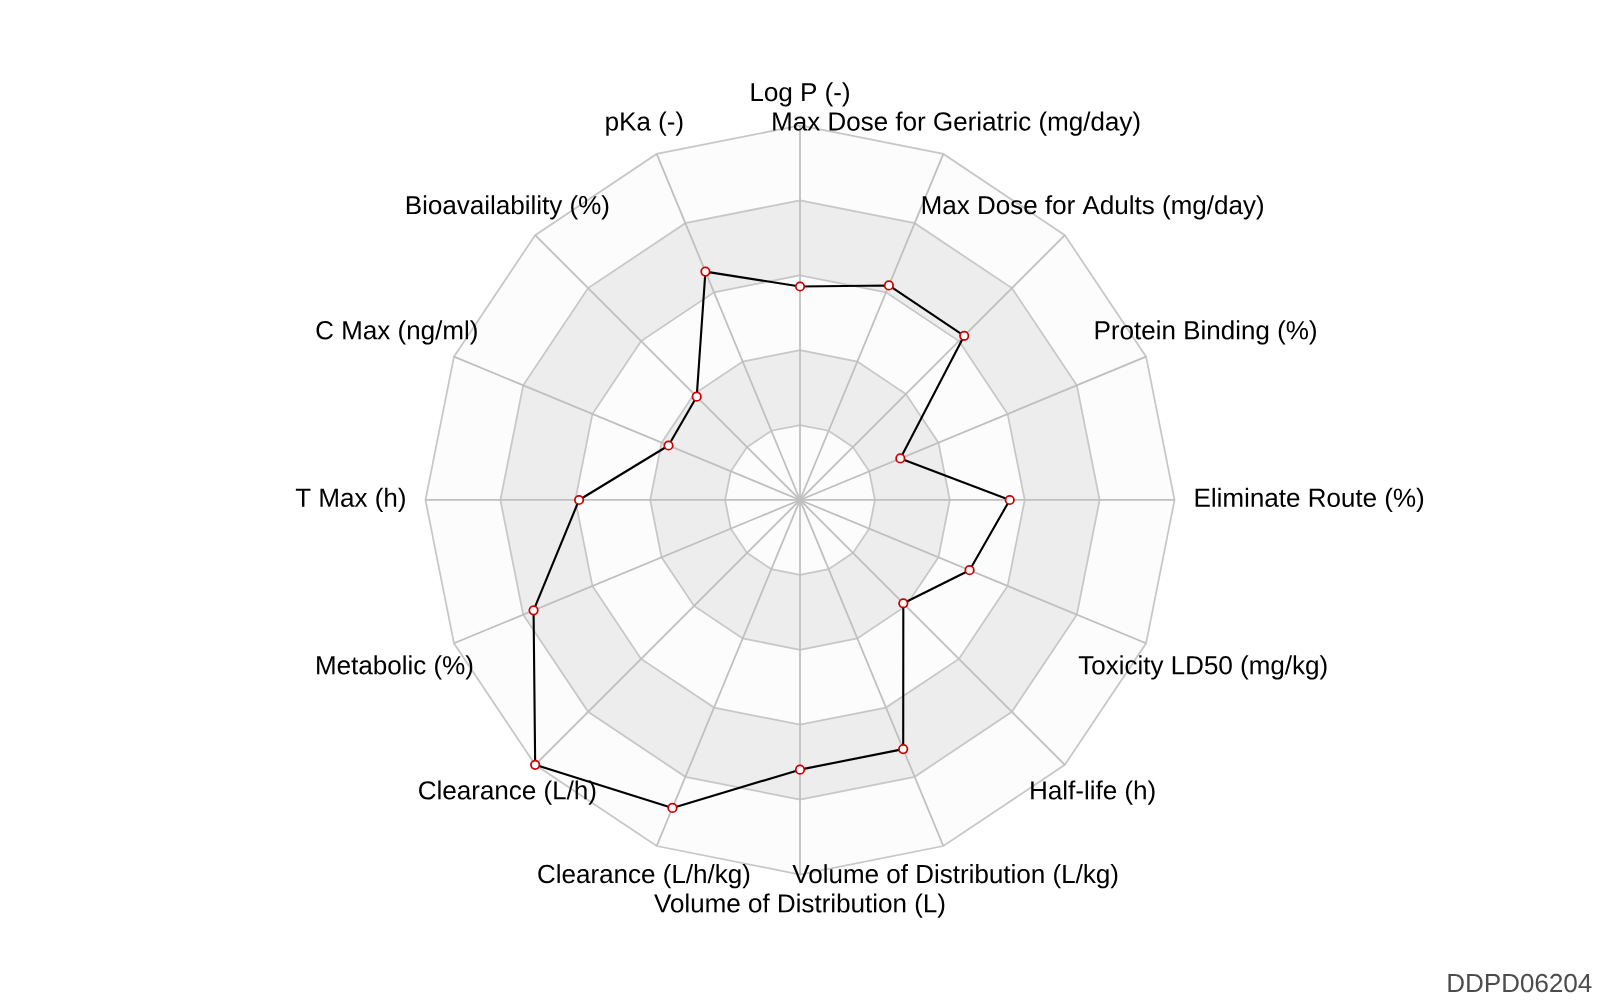 This screenshot has width=1600, height=1000. I want to click on spoke-label: Protein Binding (%), so click(1205, 332).